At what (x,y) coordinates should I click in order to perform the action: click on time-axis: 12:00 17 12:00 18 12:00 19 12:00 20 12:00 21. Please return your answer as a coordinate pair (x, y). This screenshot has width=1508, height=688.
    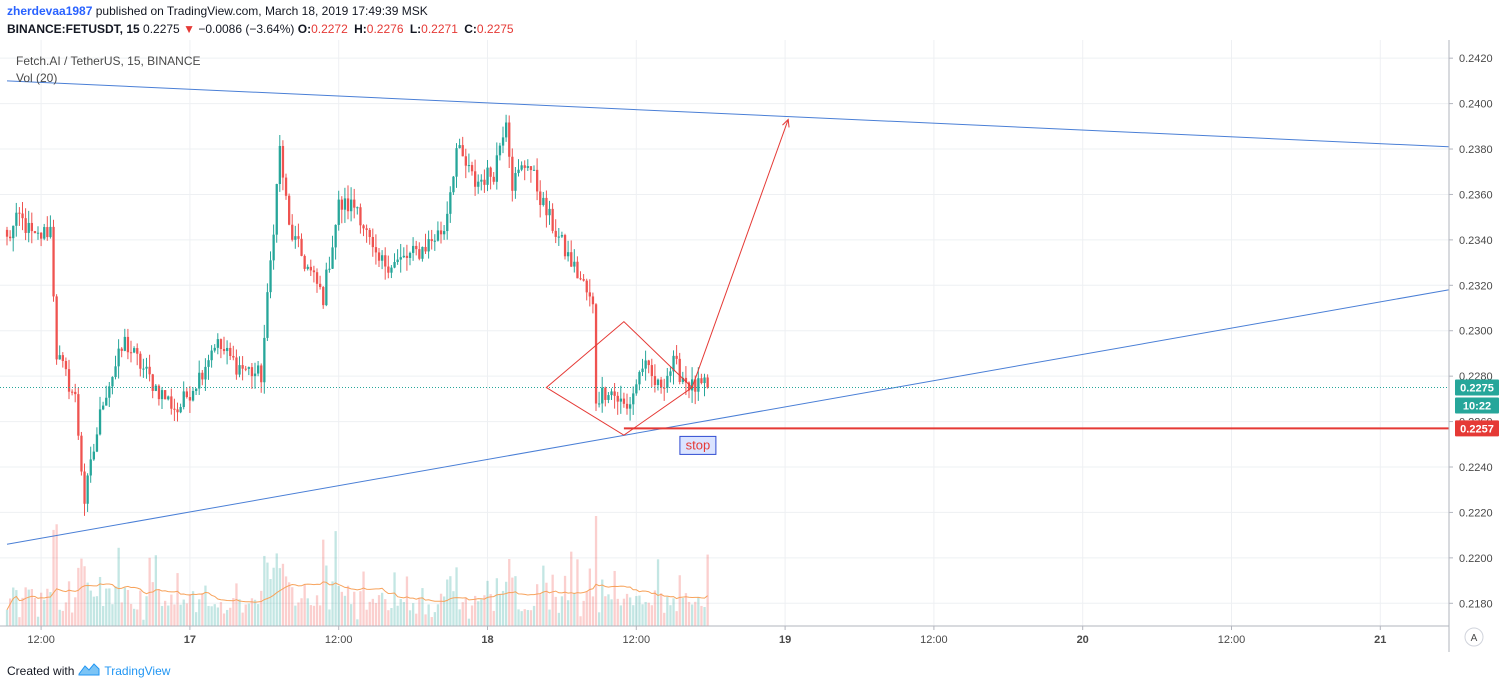
    Looking at the image, I should click on (706, 636).